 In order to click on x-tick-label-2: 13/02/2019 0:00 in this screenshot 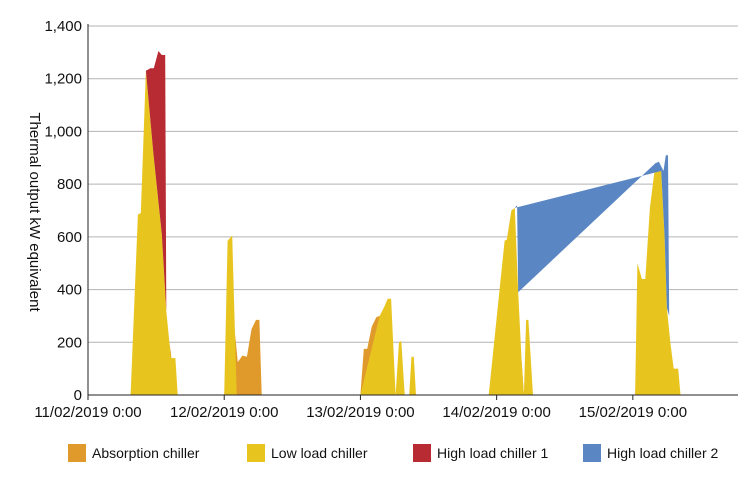, I will do `click(360, 412)`.